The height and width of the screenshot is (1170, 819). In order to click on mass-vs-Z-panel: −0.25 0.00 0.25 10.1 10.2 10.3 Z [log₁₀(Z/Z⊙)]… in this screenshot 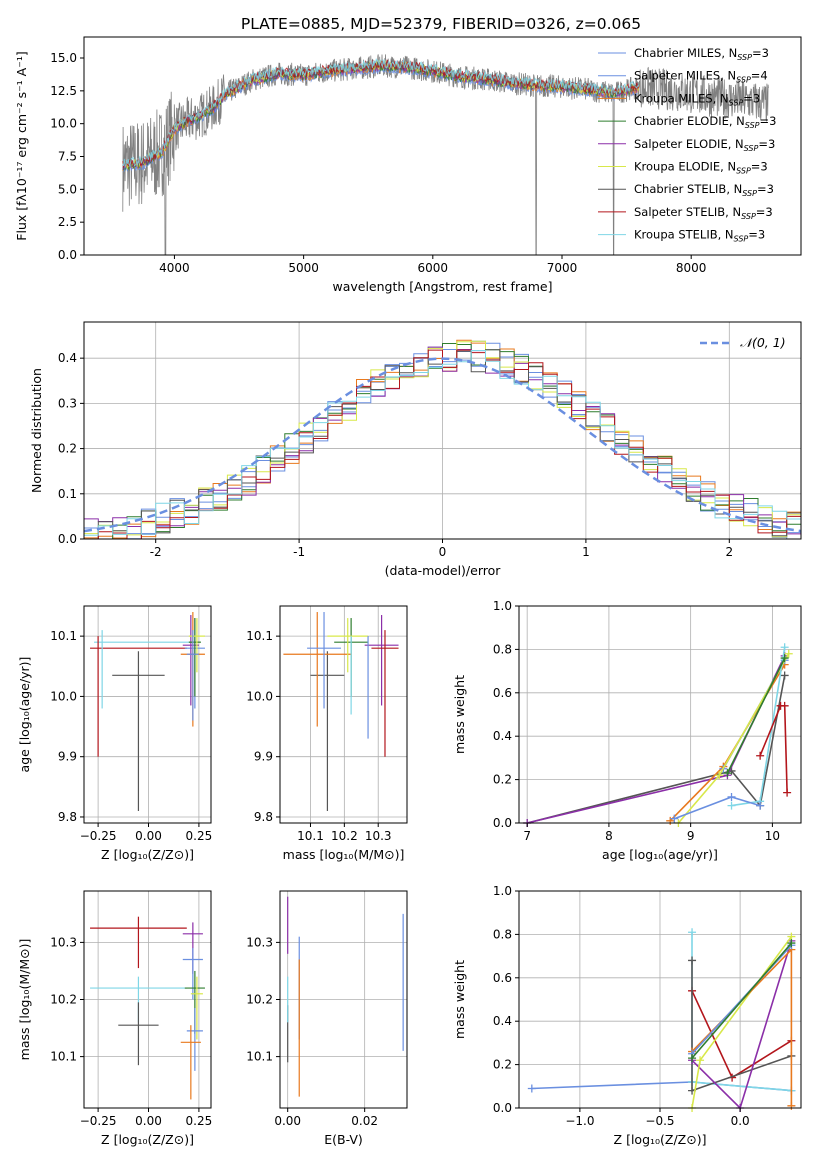, I will do `click(115, 1018)`.